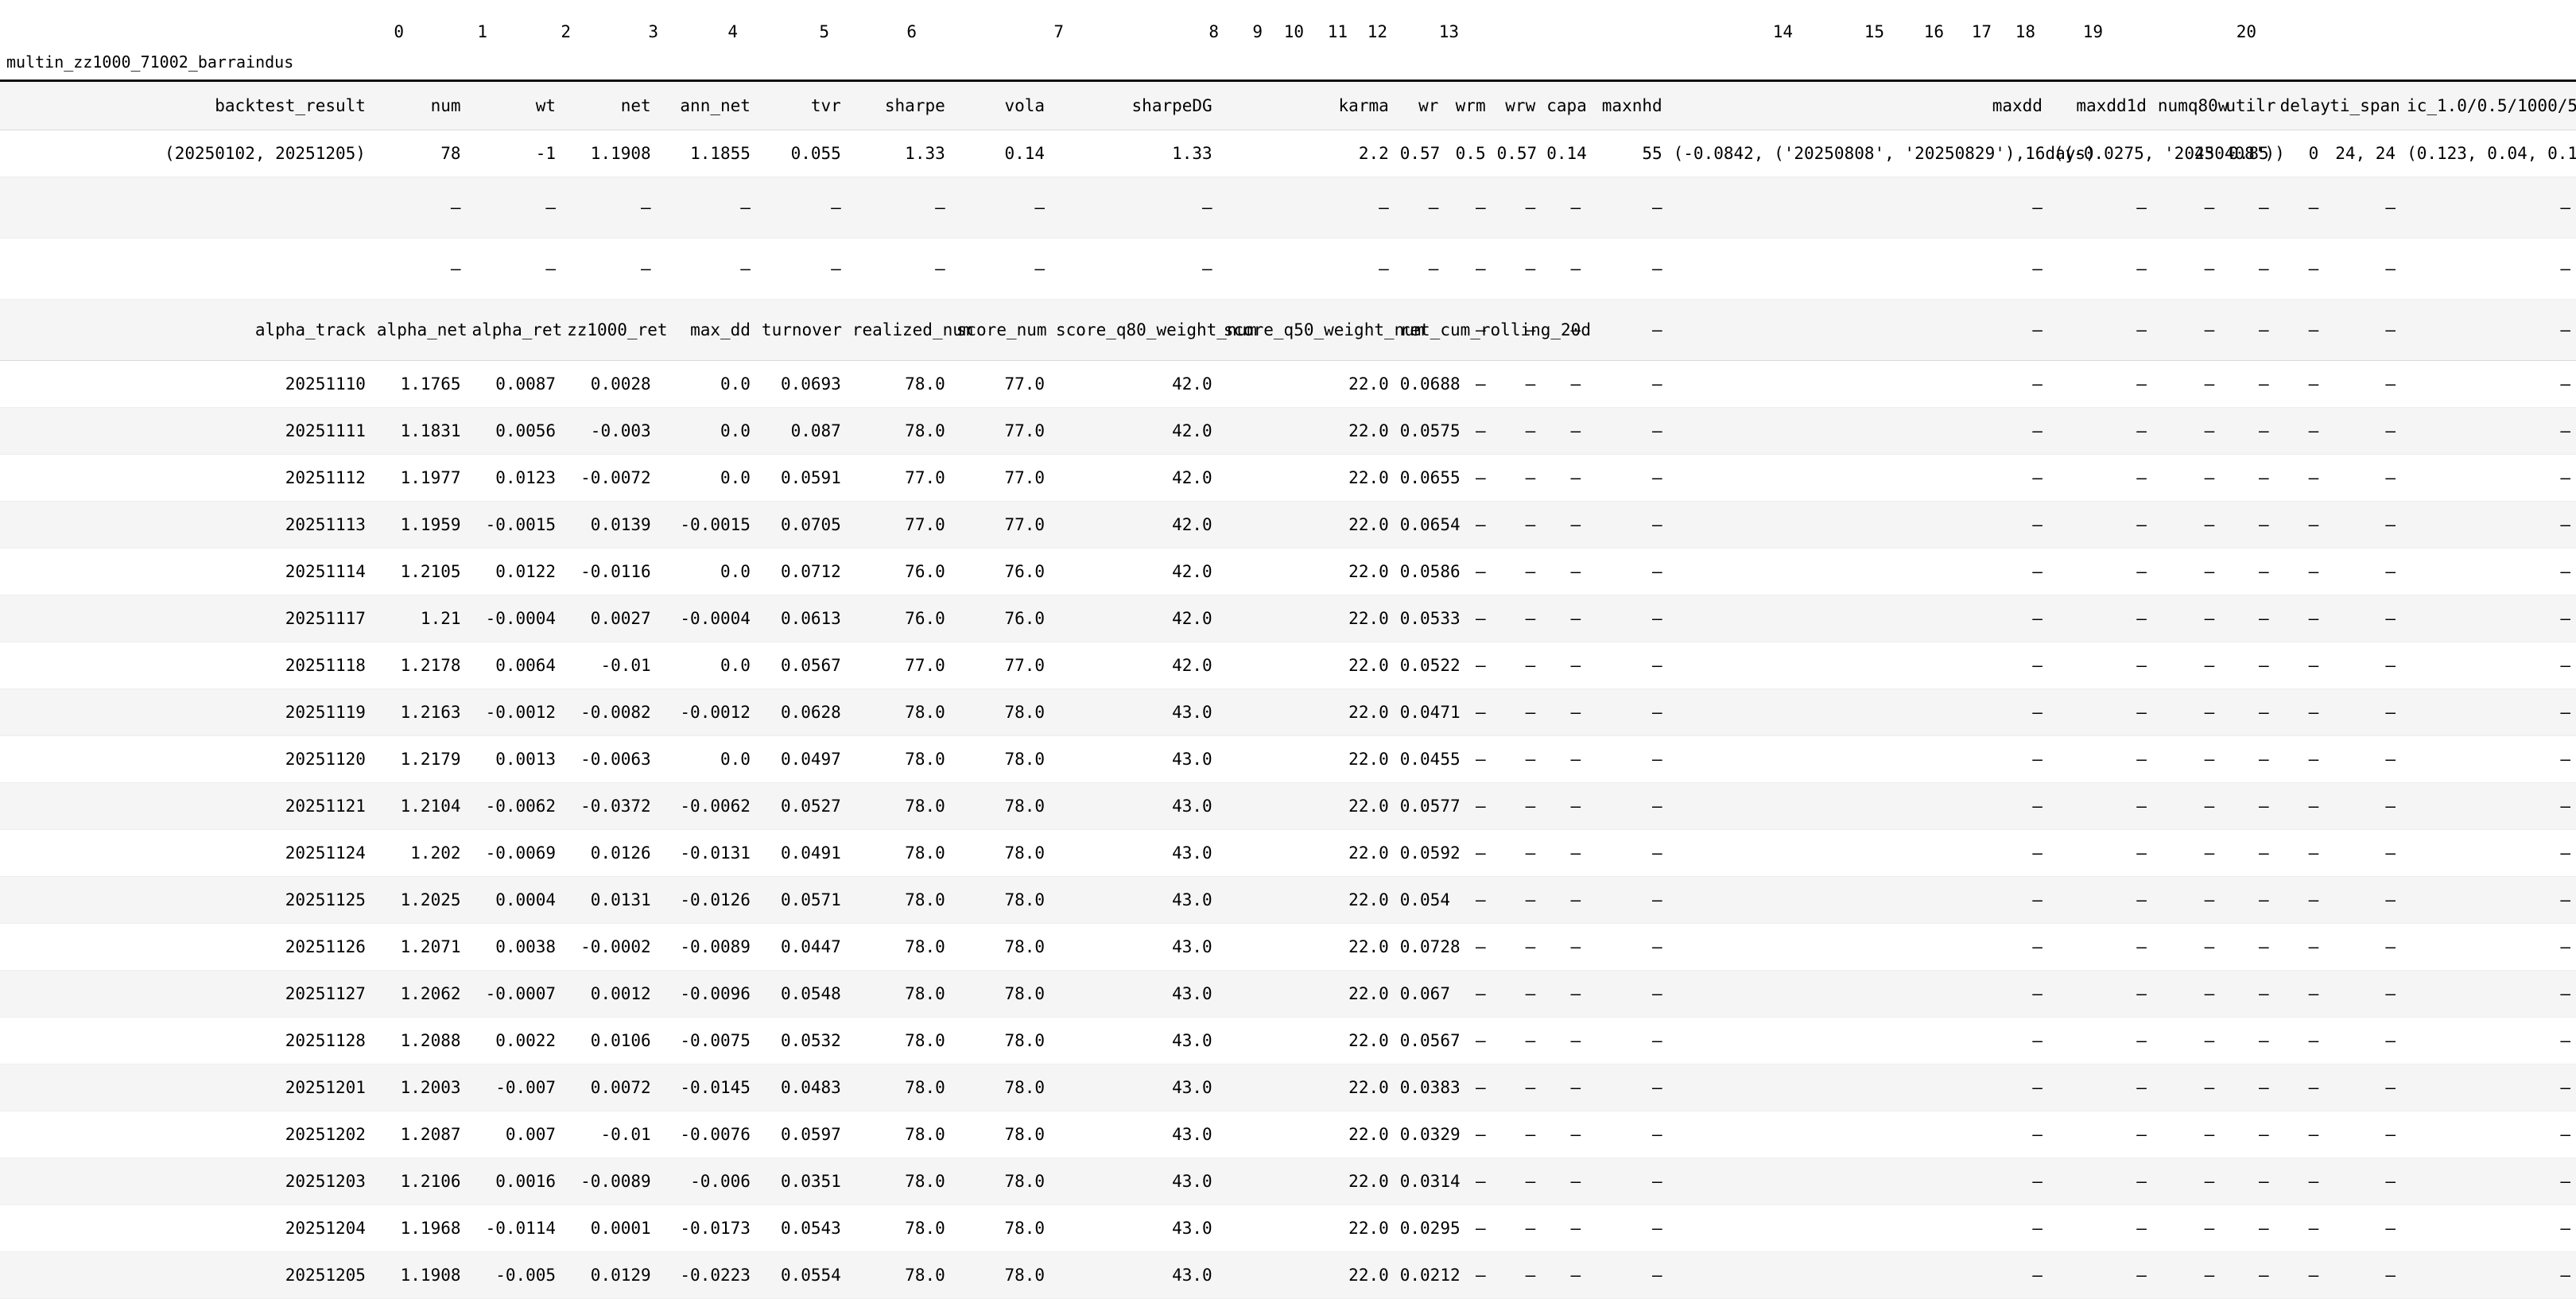 This screenshot has height=1299, width=2576. Describe the element at coordinates (1001, 104) in the screenshot. I see `column-header-vola: vola` at that location.